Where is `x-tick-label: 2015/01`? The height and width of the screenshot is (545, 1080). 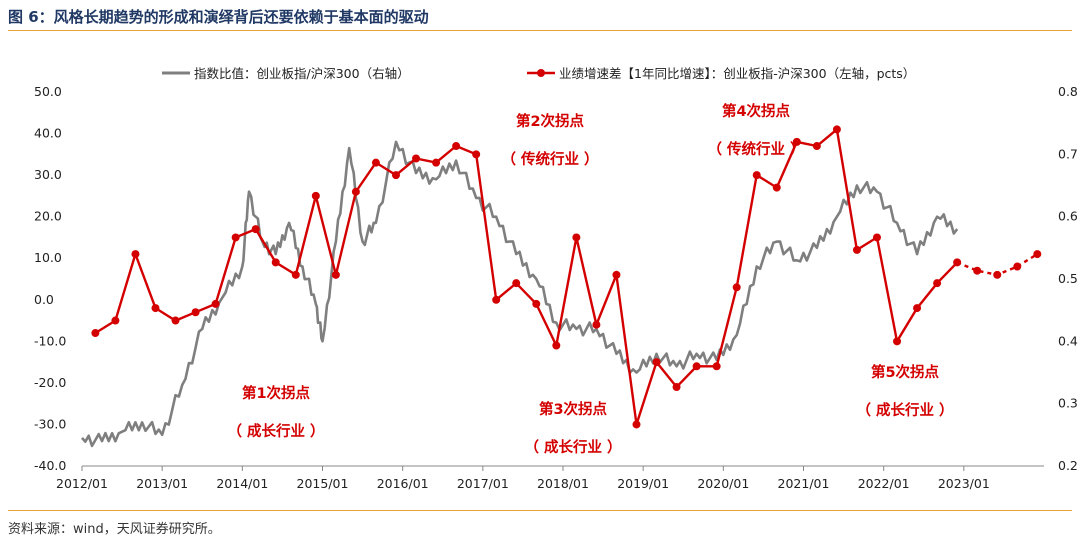 x-tick-label: 2015/01 is located at coordinates (323, 483).